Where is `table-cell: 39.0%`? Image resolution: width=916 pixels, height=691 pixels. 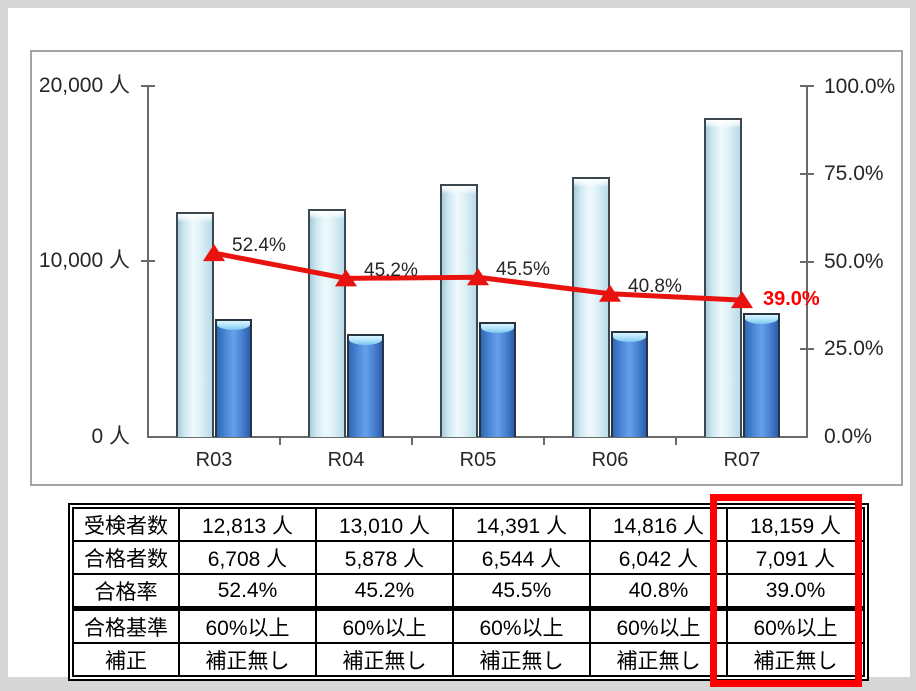
table-cell: 39.0% is located at coordinates (795, 591).